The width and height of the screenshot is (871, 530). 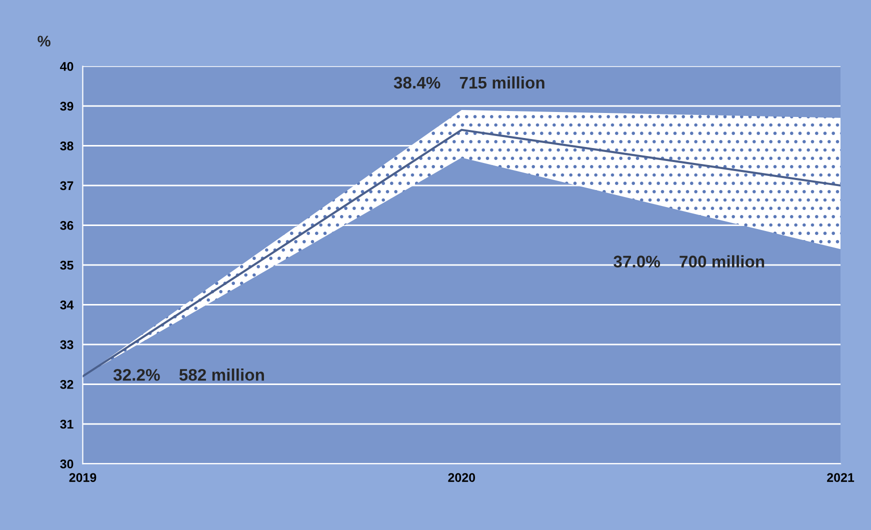 I want to click on y-tick-label: 34, so click(x=67, y=305).